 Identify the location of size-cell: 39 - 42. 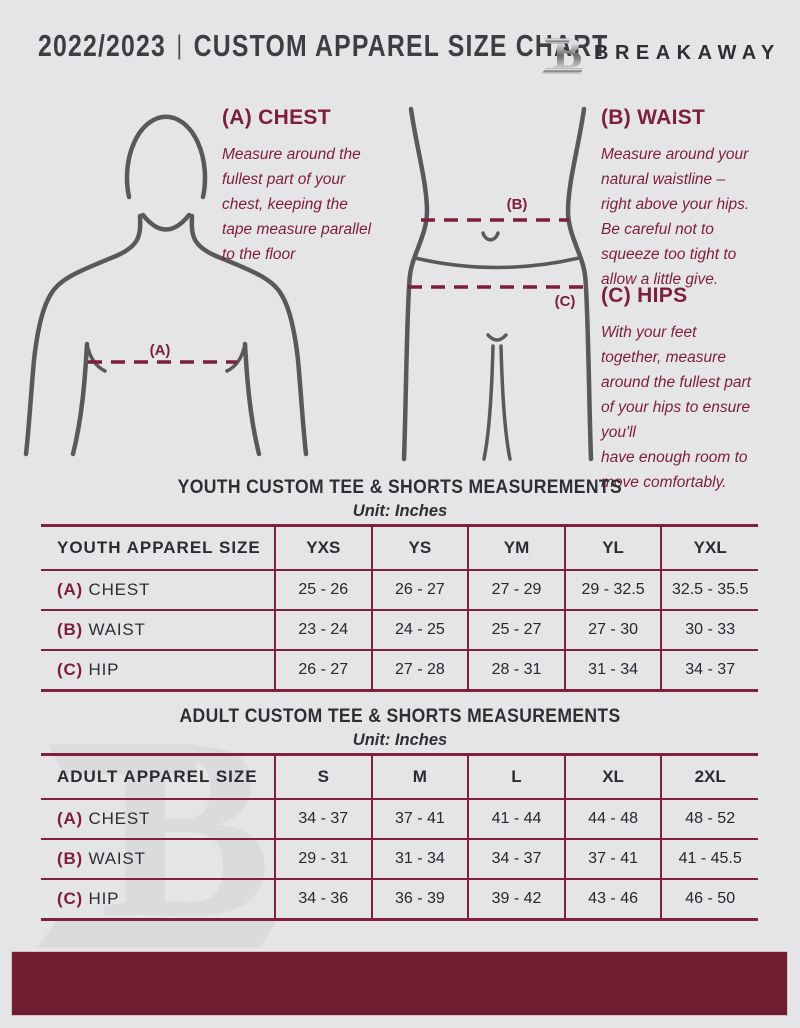
(516, 899).